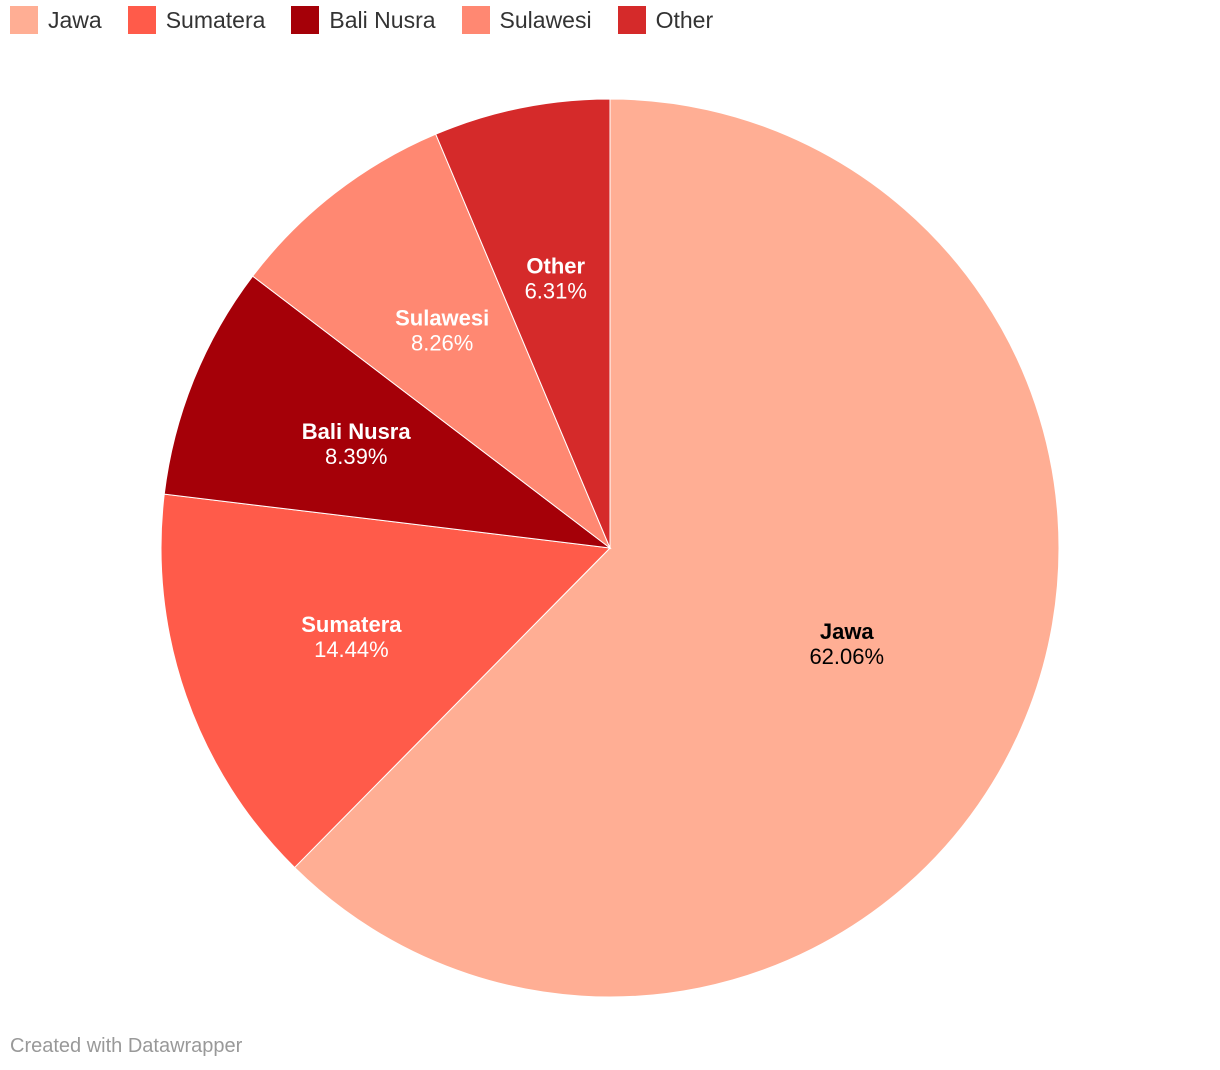  I want to click on legend-swatch-sumatera, so click(141, 20).